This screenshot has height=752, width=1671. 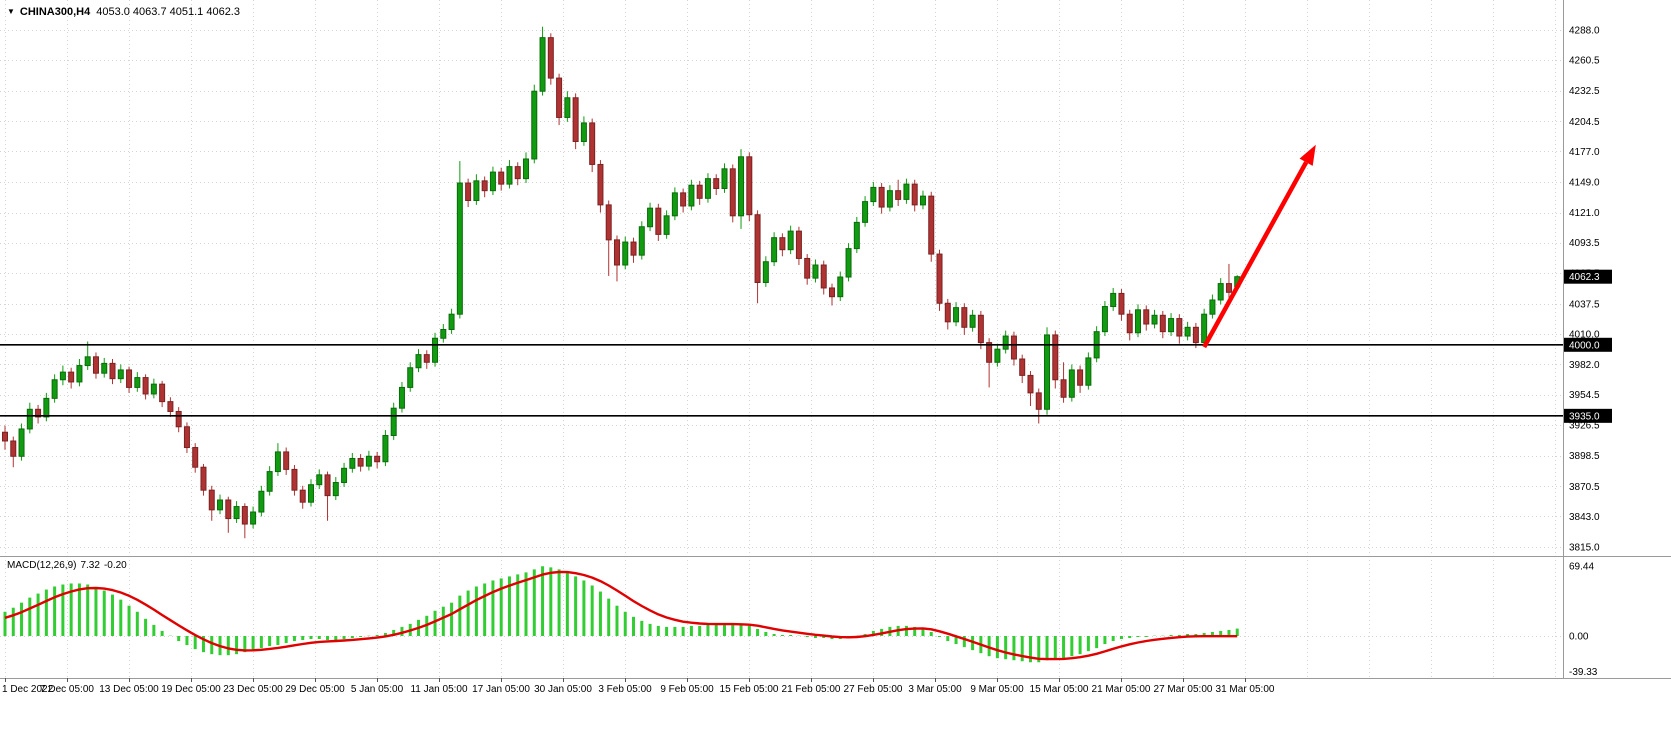 What do you see at coordinates (28, 689) in the screenshot?
I see `time-tick-label: 1 Dec 2022` at bounding box center [28, 689].